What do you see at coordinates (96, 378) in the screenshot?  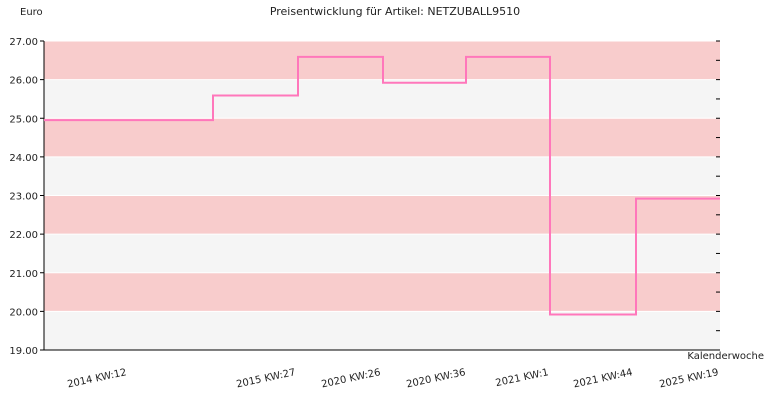 I see `x-tick-label: 2014 KW:12` at bounding box center [96, 378].